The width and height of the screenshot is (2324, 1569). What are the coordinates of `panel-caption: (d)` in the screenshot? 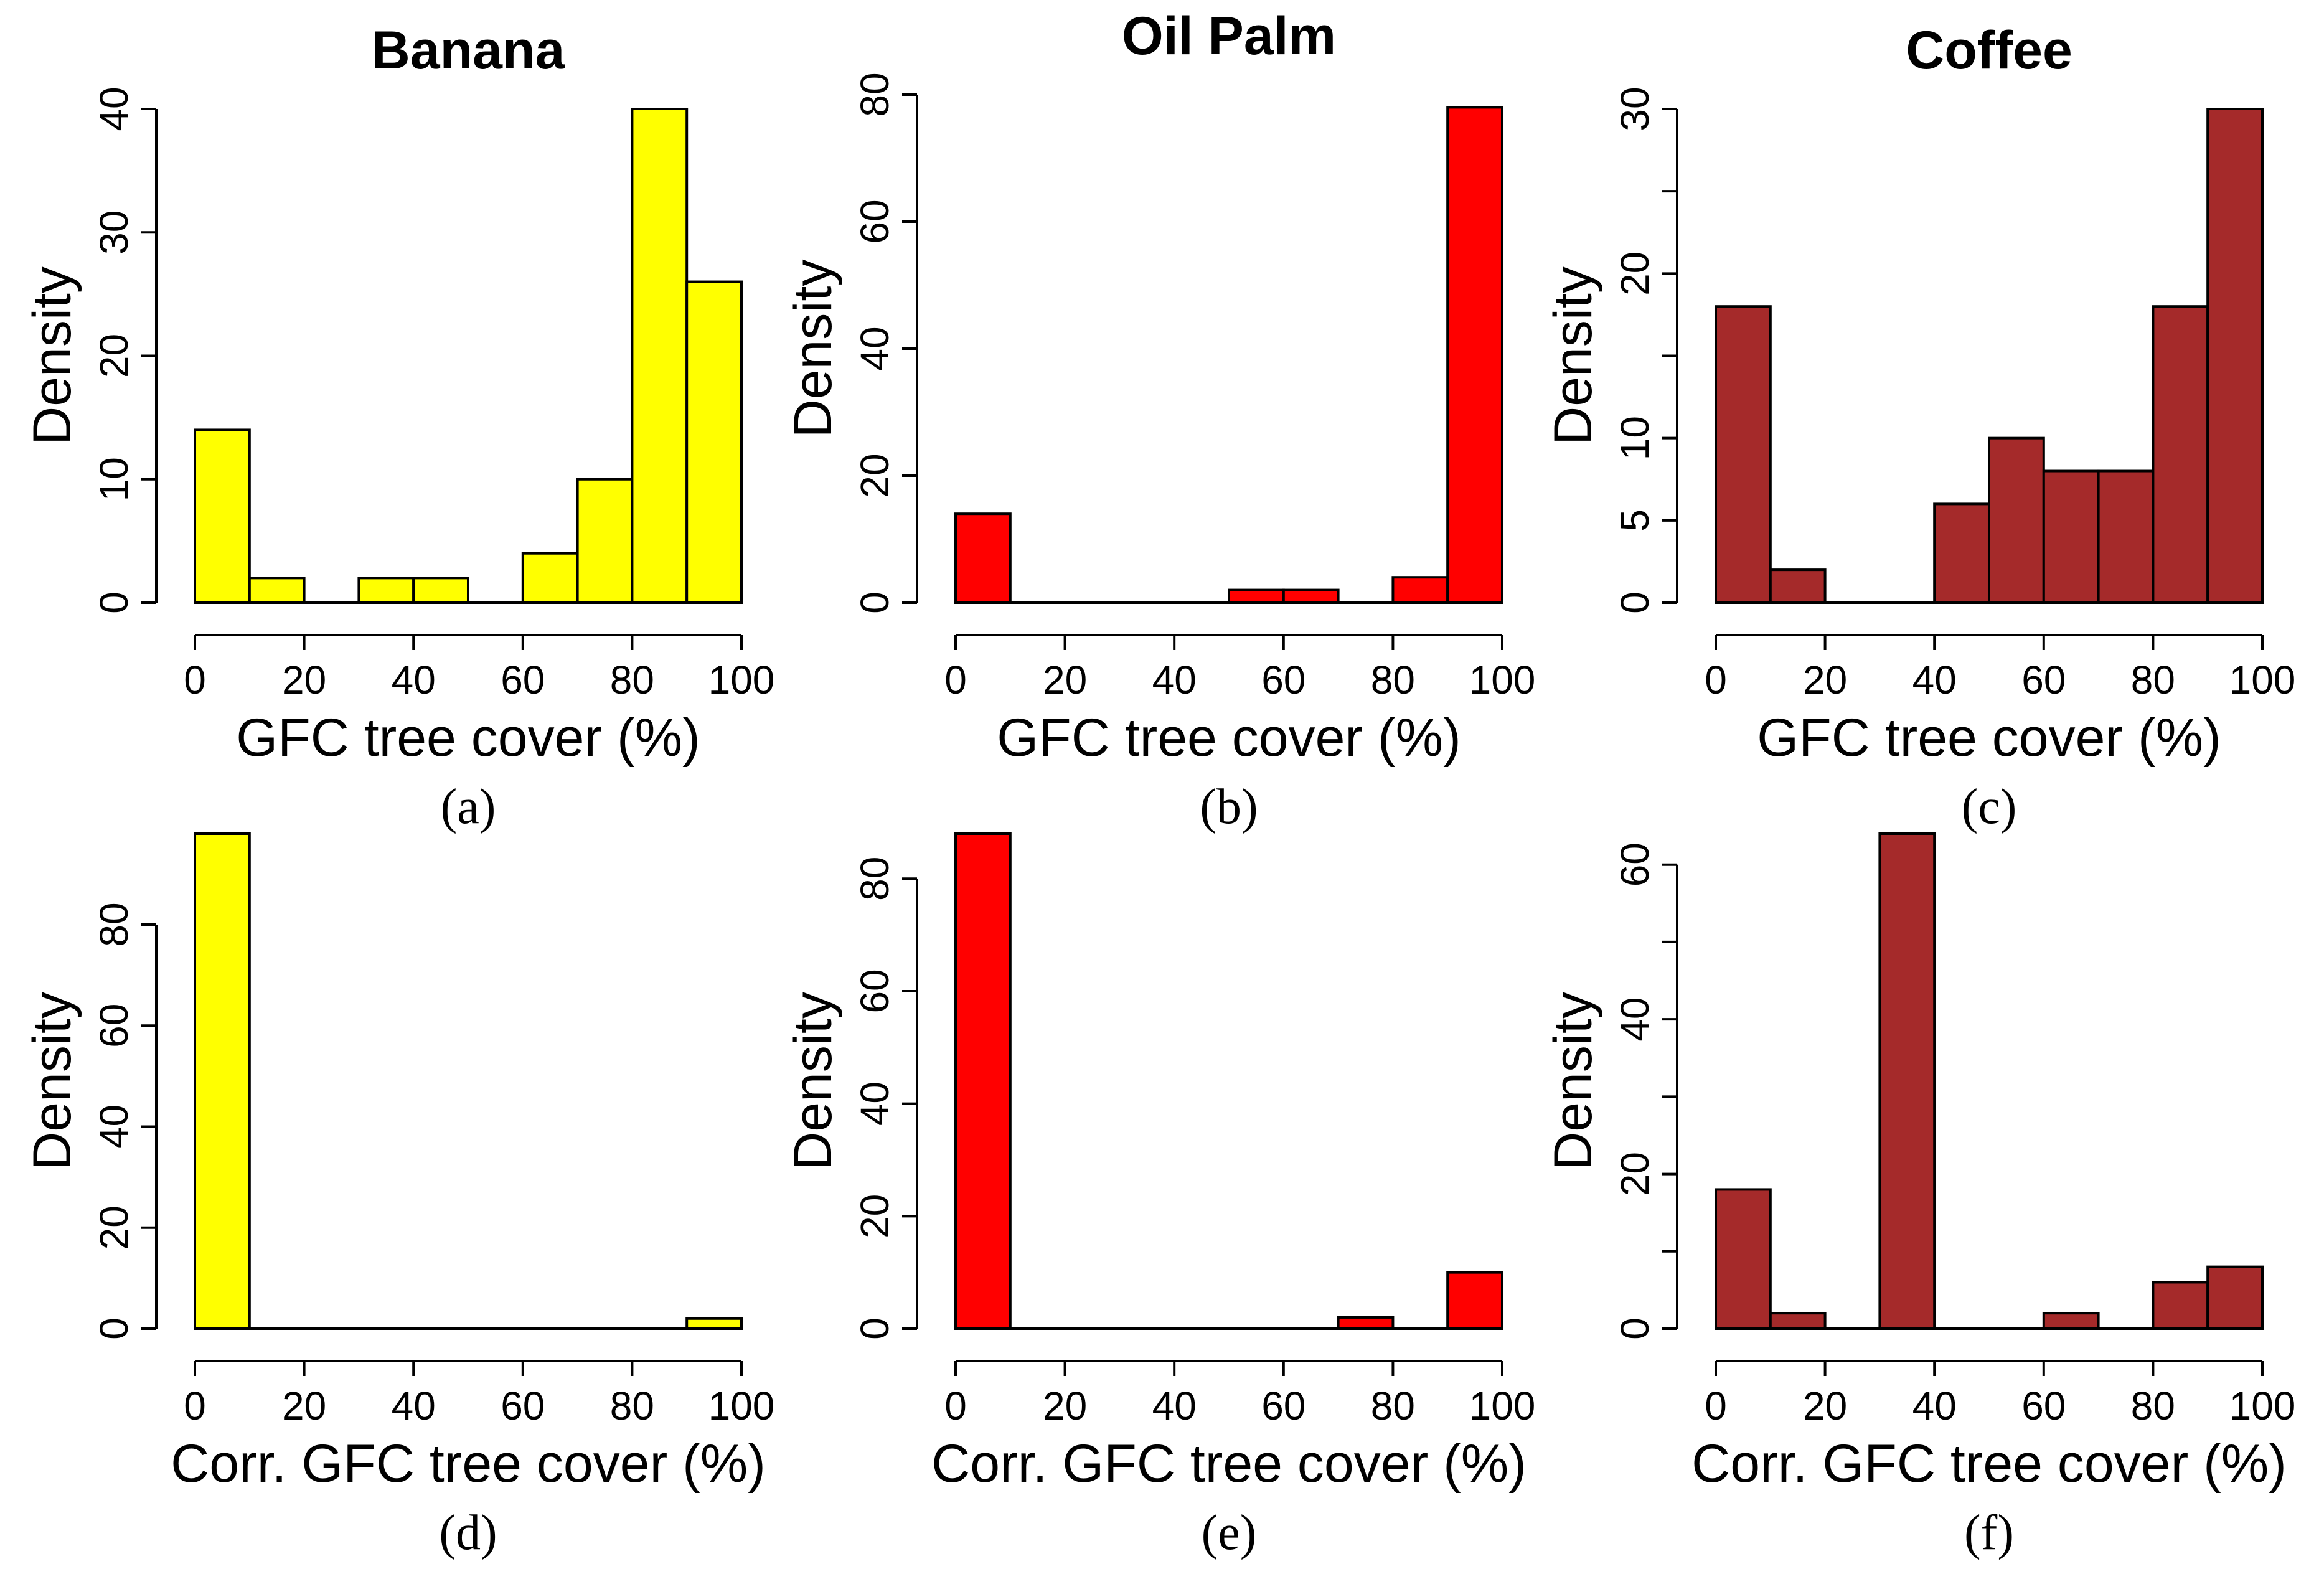 It's located at (468, 1532).